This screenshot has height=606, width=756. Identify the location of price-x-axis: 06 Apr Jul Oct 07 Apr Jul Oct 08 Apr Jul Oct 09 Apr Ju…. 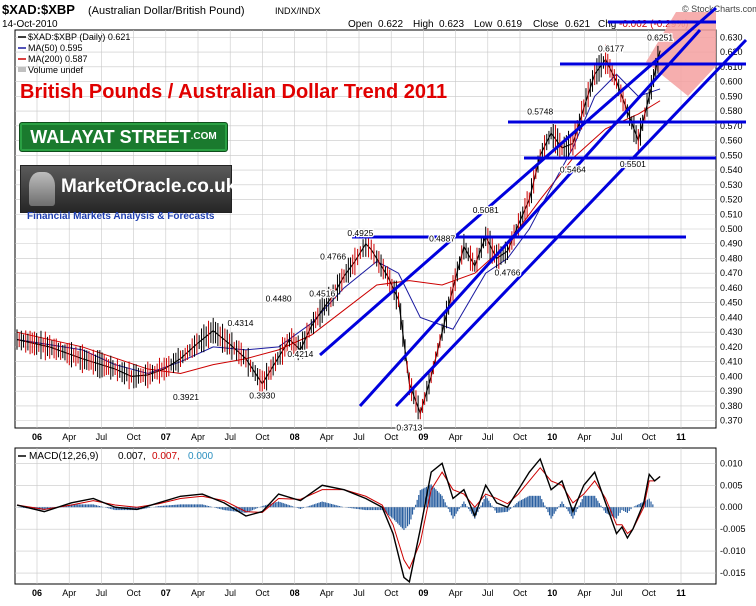
(359, 437).